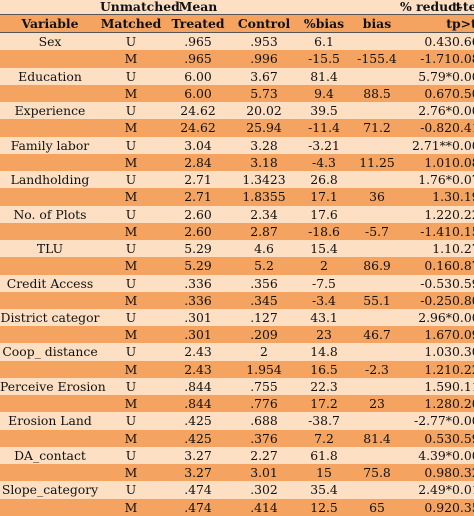  What do you see at coordinates (198, 231) in the screenshot?
I see `cell-treated: 2.60` at bounding box center [198, 231].